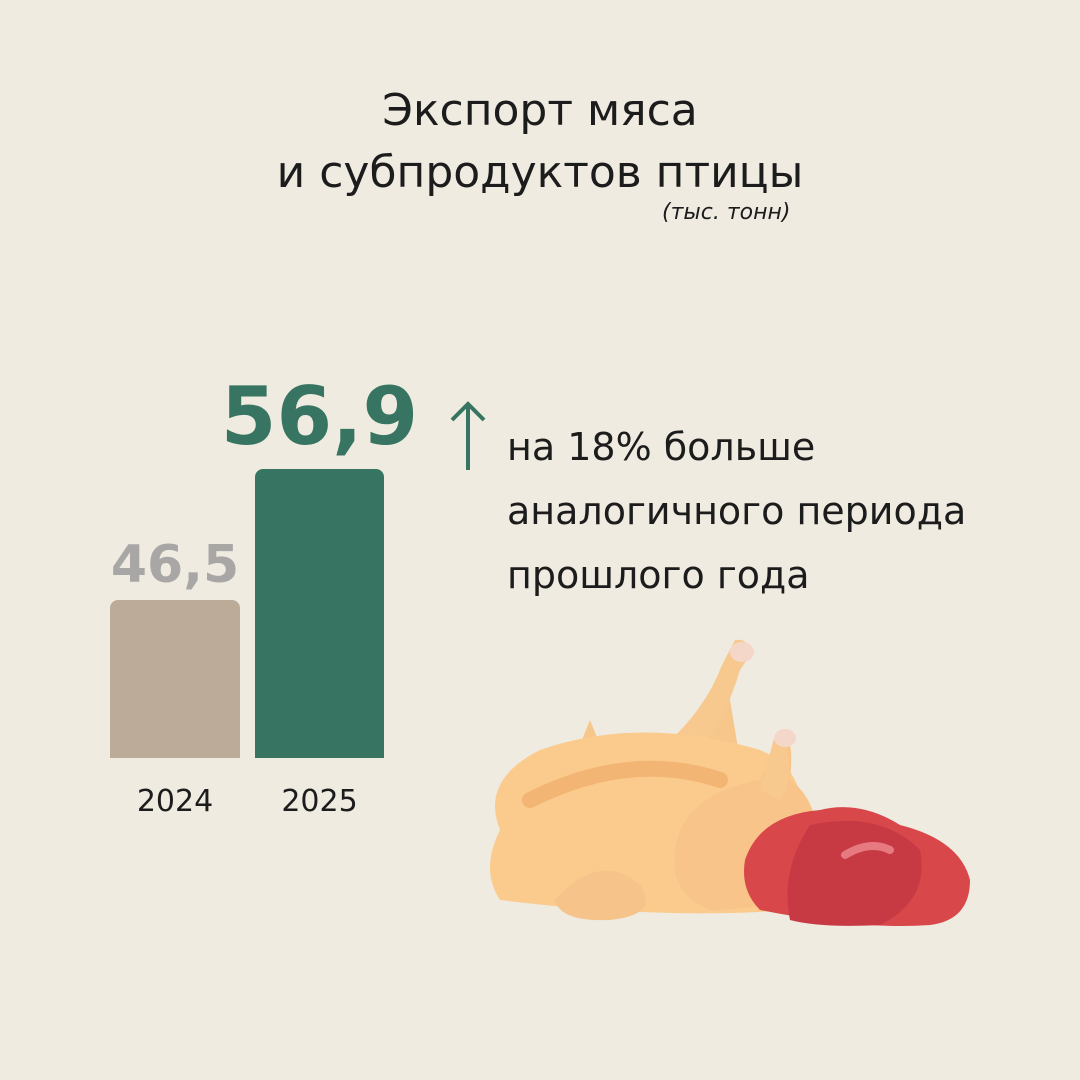  What do you see at coordinates (319, 417) in the screenshot?
I see `value-label-2025: 56,9` at bounding box center [319, 417].